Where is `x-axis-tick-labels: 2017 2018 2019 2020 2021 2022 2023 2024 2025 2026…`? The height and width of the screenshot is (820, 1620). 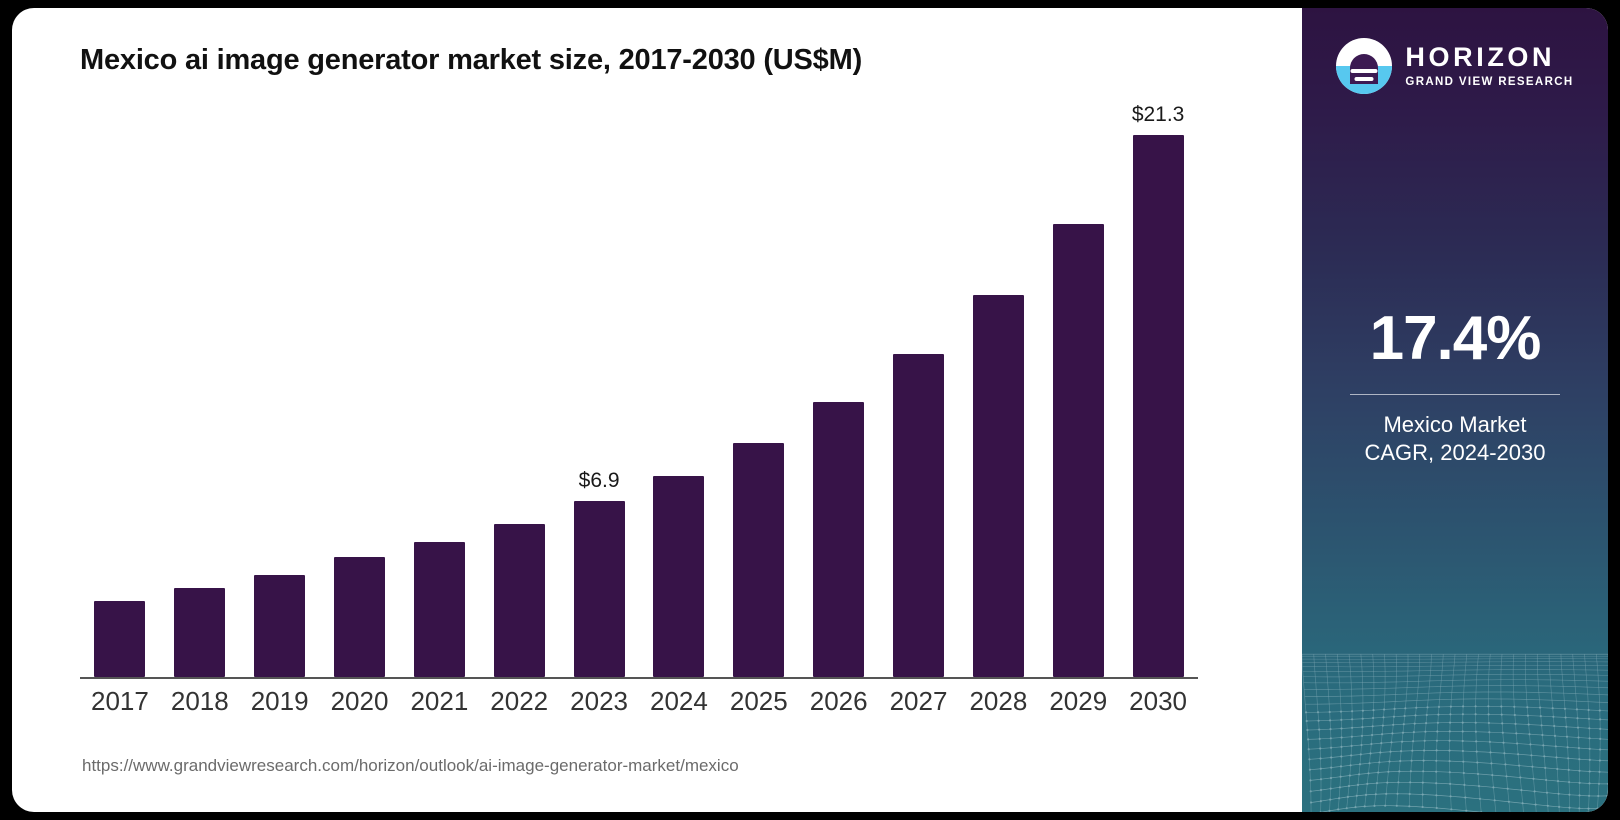
x-axis-tick-labels: 2017 2018 2019 2020 2021 2022 2023 2024 2025 2026… is located at coordinates (639, 701).